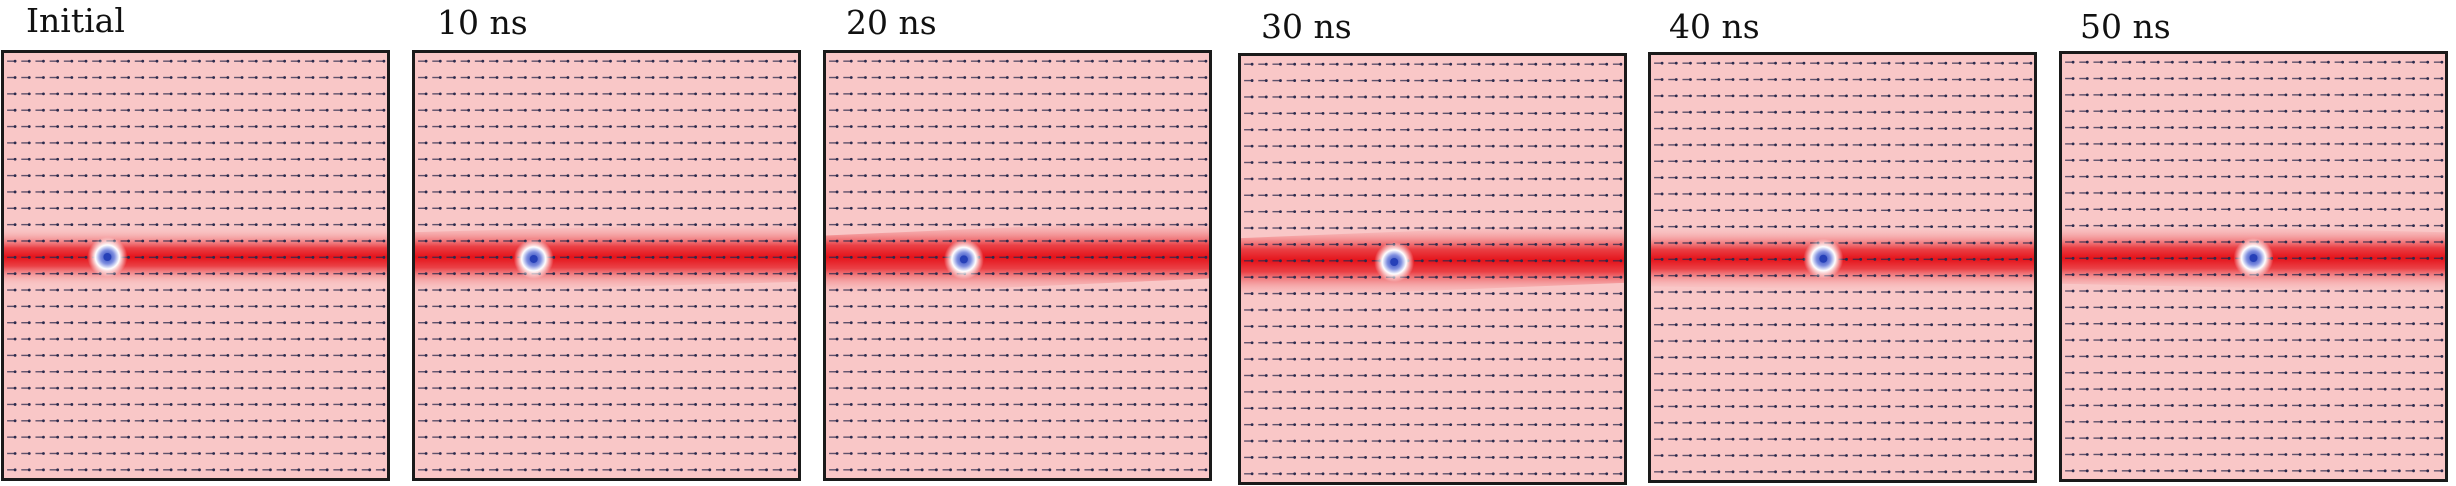 The width and height of the screenshot is (2456, 486). I want to click on panel-label-30ns: 30 ns, so click(1306, 26).